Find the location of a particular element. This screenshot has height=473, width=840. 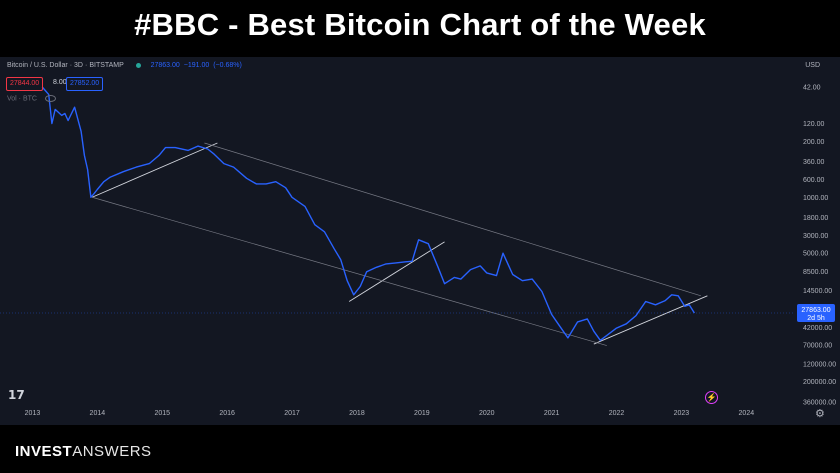

y-tick-label: 5000.00 is located at coordinates (815, 254).